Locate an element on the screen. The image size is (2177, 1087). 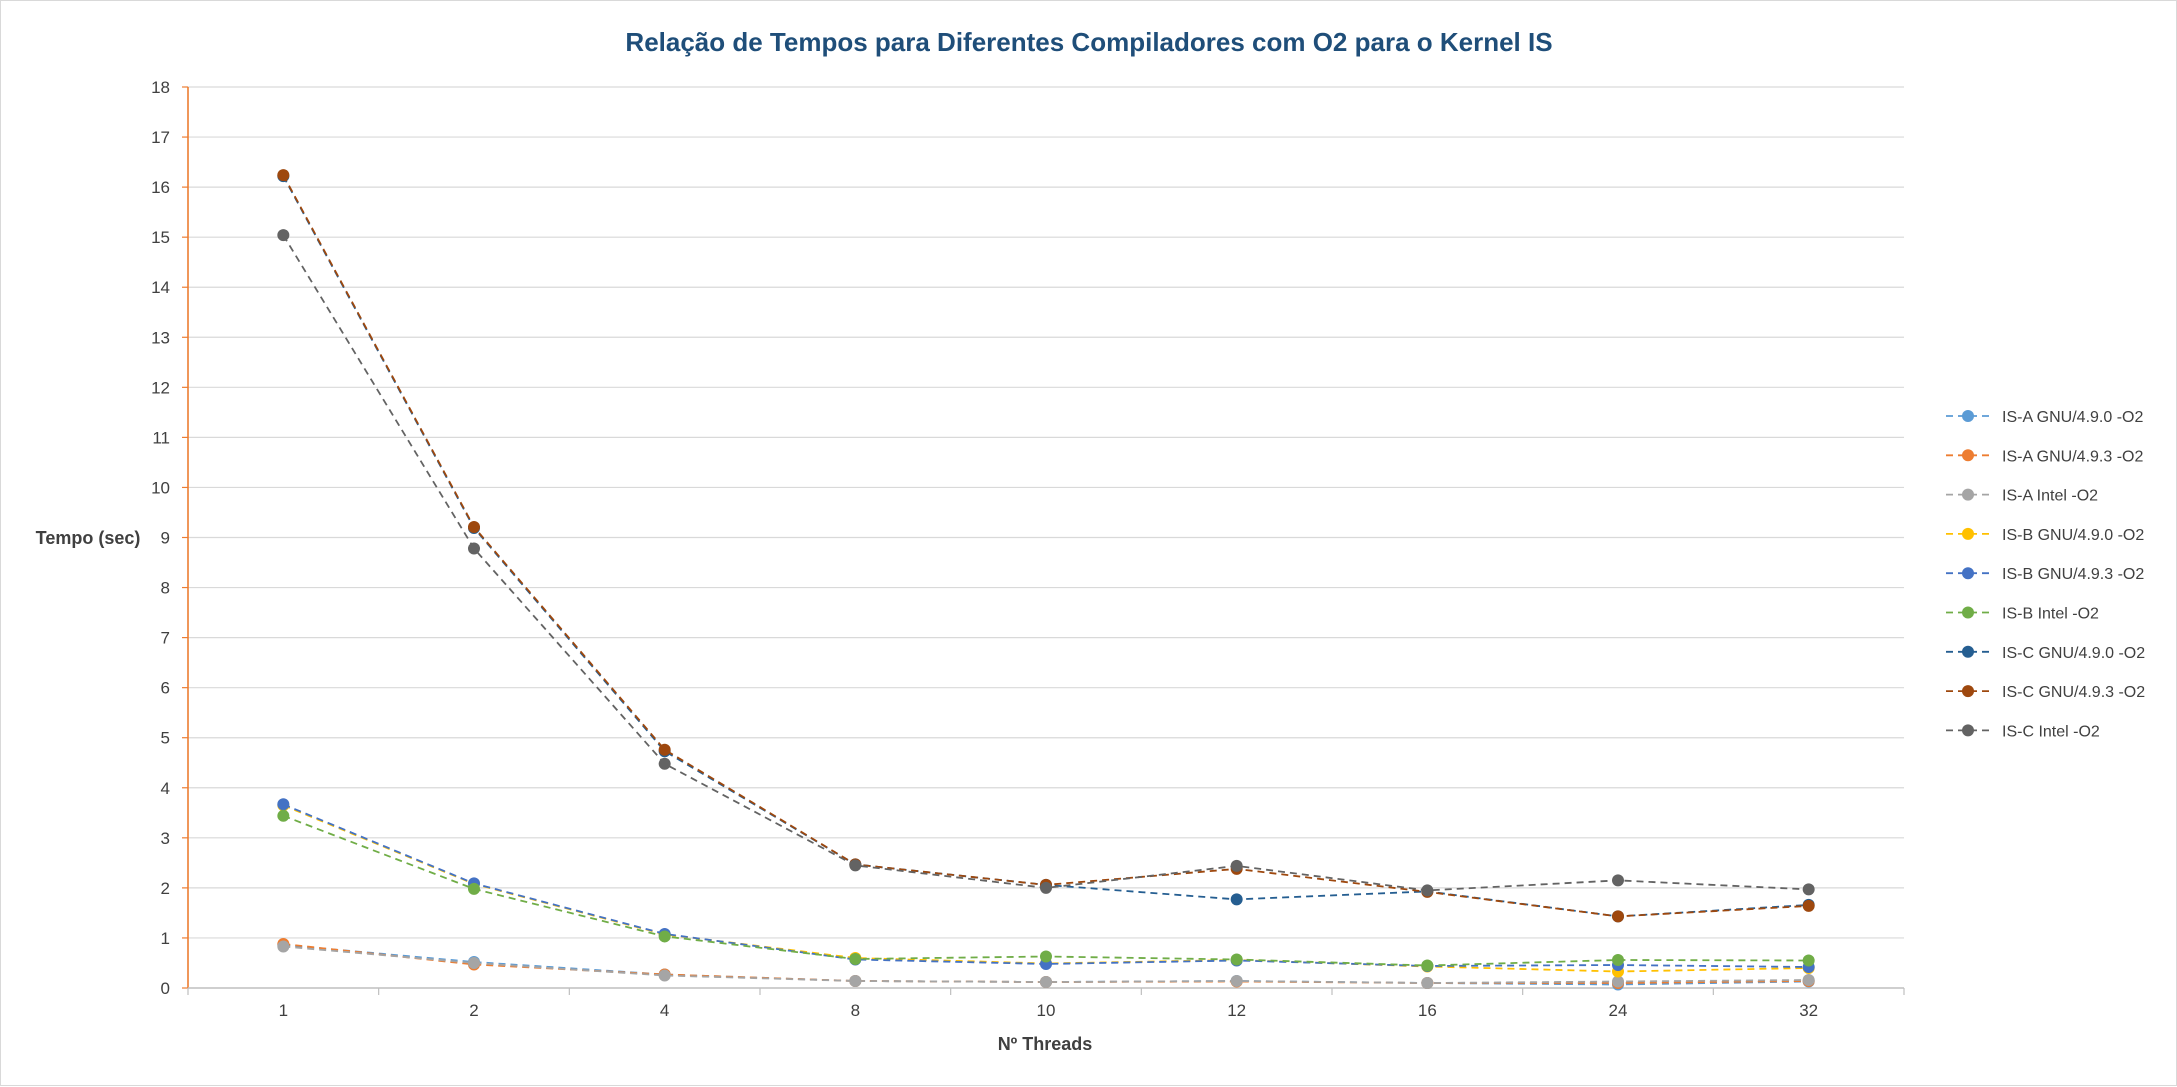
legend-item: IS-B Intel -O2 is located at coordinates (2022, 614).